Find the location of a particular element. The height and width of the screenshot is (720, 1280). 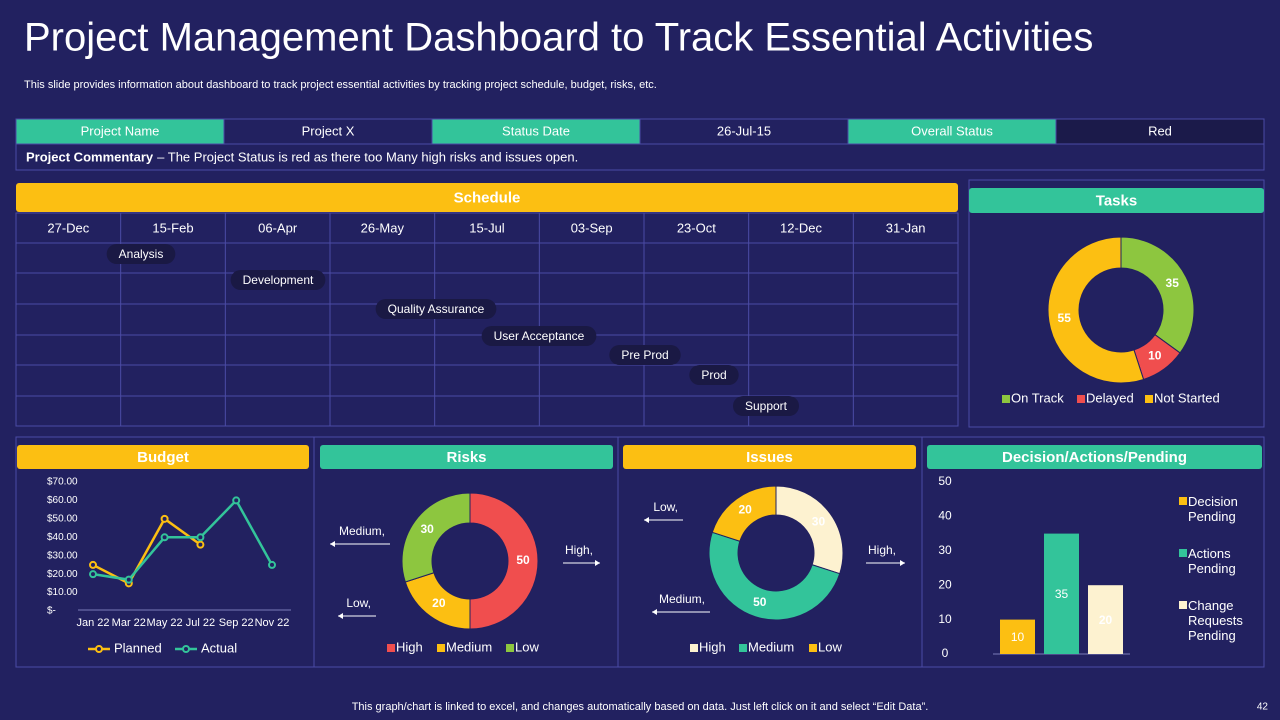

x-tick-label: May 22 is located at coordinates (165, 623).